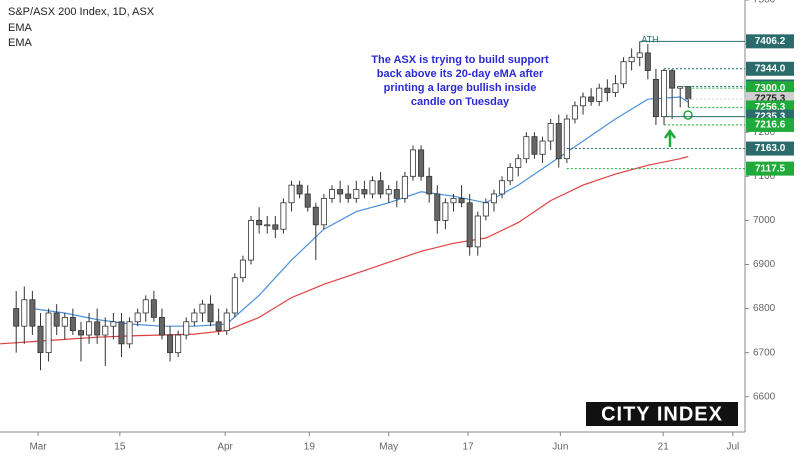  I want to click on x-tick-label: Apr, so click(225, 447).